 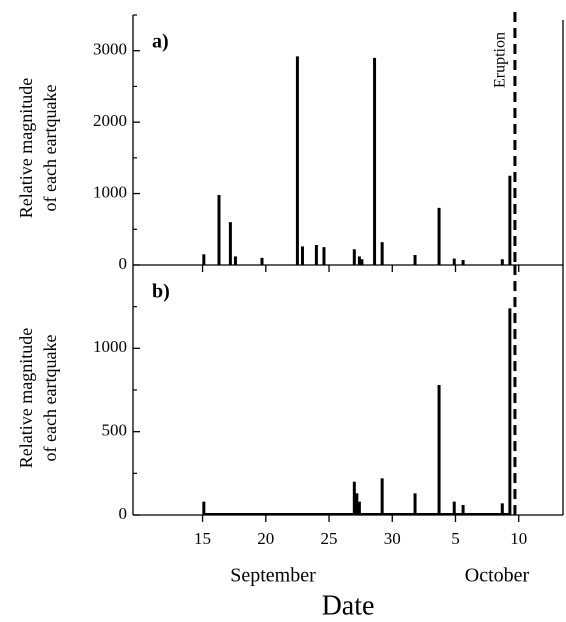 I want to click on month-label: October, so click(x=497, y=576).